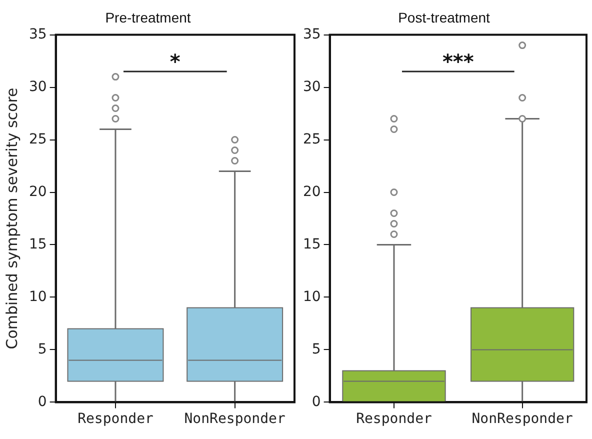 This screenshot has width=592, height=439. I want to click on chart-title: Post-treatment, so click(444, 17).